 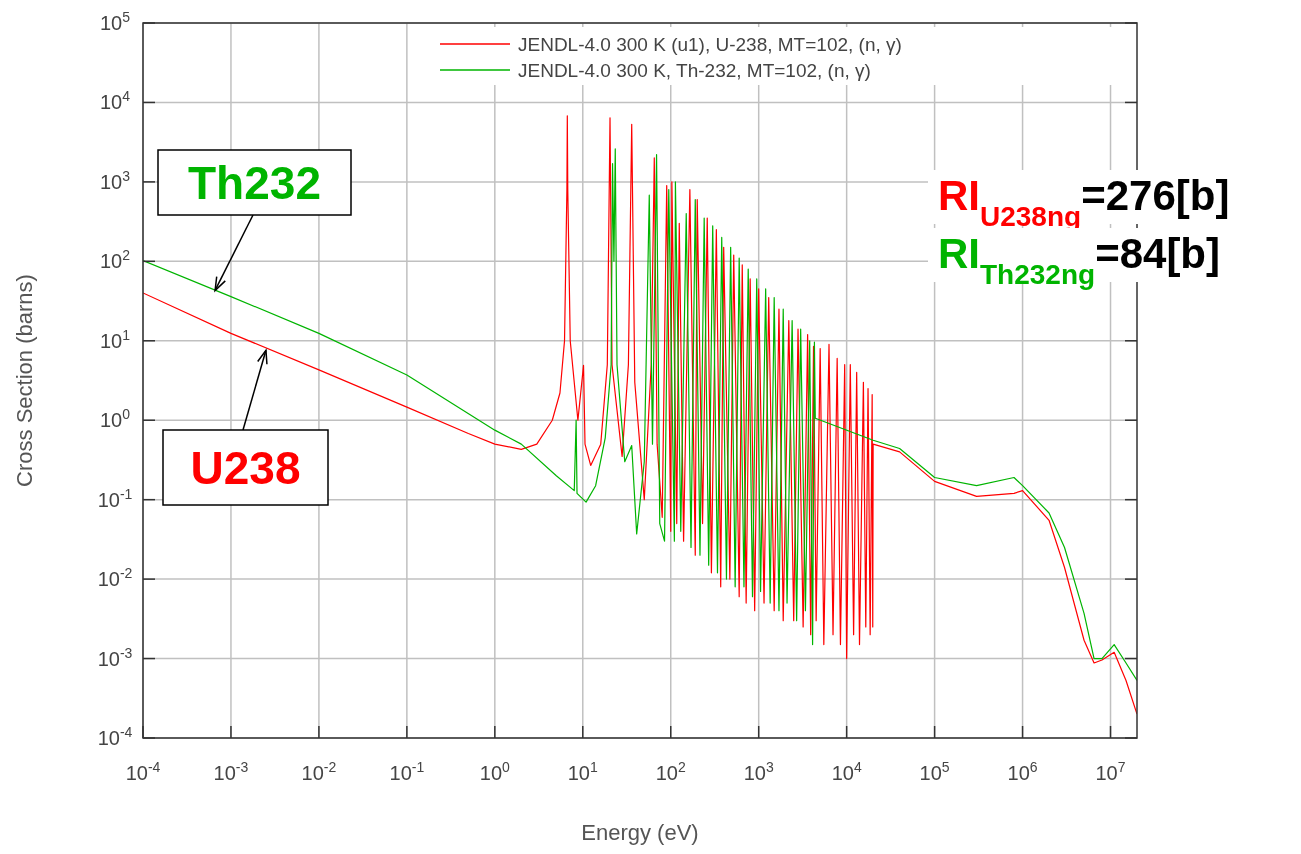 I want to click on annotation: Th232, so click(x=254, y=182).